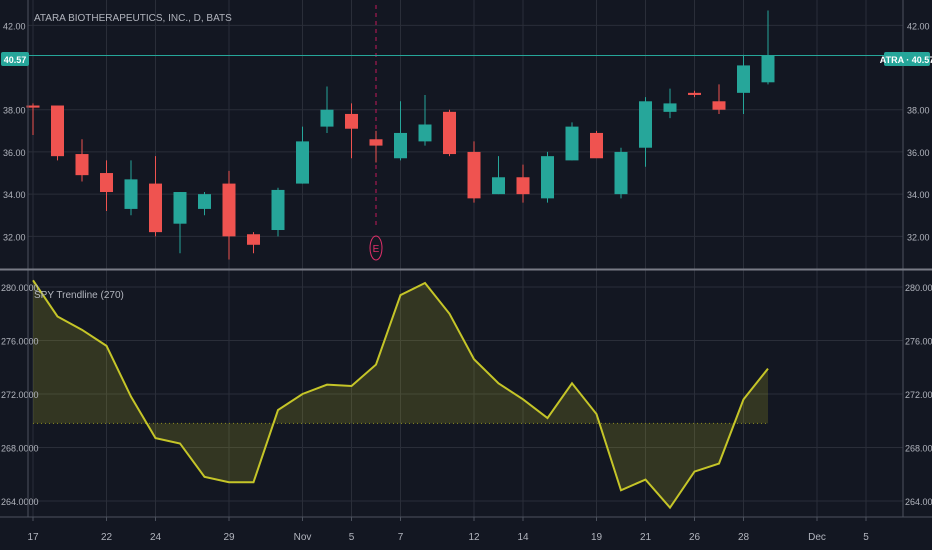 The width and height of the screenshot is (932, 550). Describe the element at coordinates (79, 295) in the screenshot. I see `indicator-title: SPY Trendline (270)` at that location.